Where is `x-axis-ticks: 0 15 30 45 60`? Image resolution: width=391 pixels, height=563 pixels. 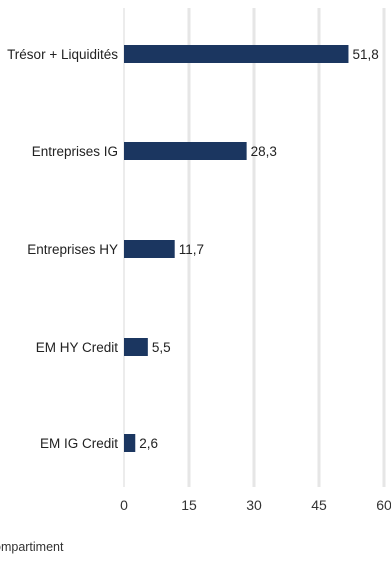 x-axis-ticks: 0 15 30 45 60 is located at coordinates (255, 505).